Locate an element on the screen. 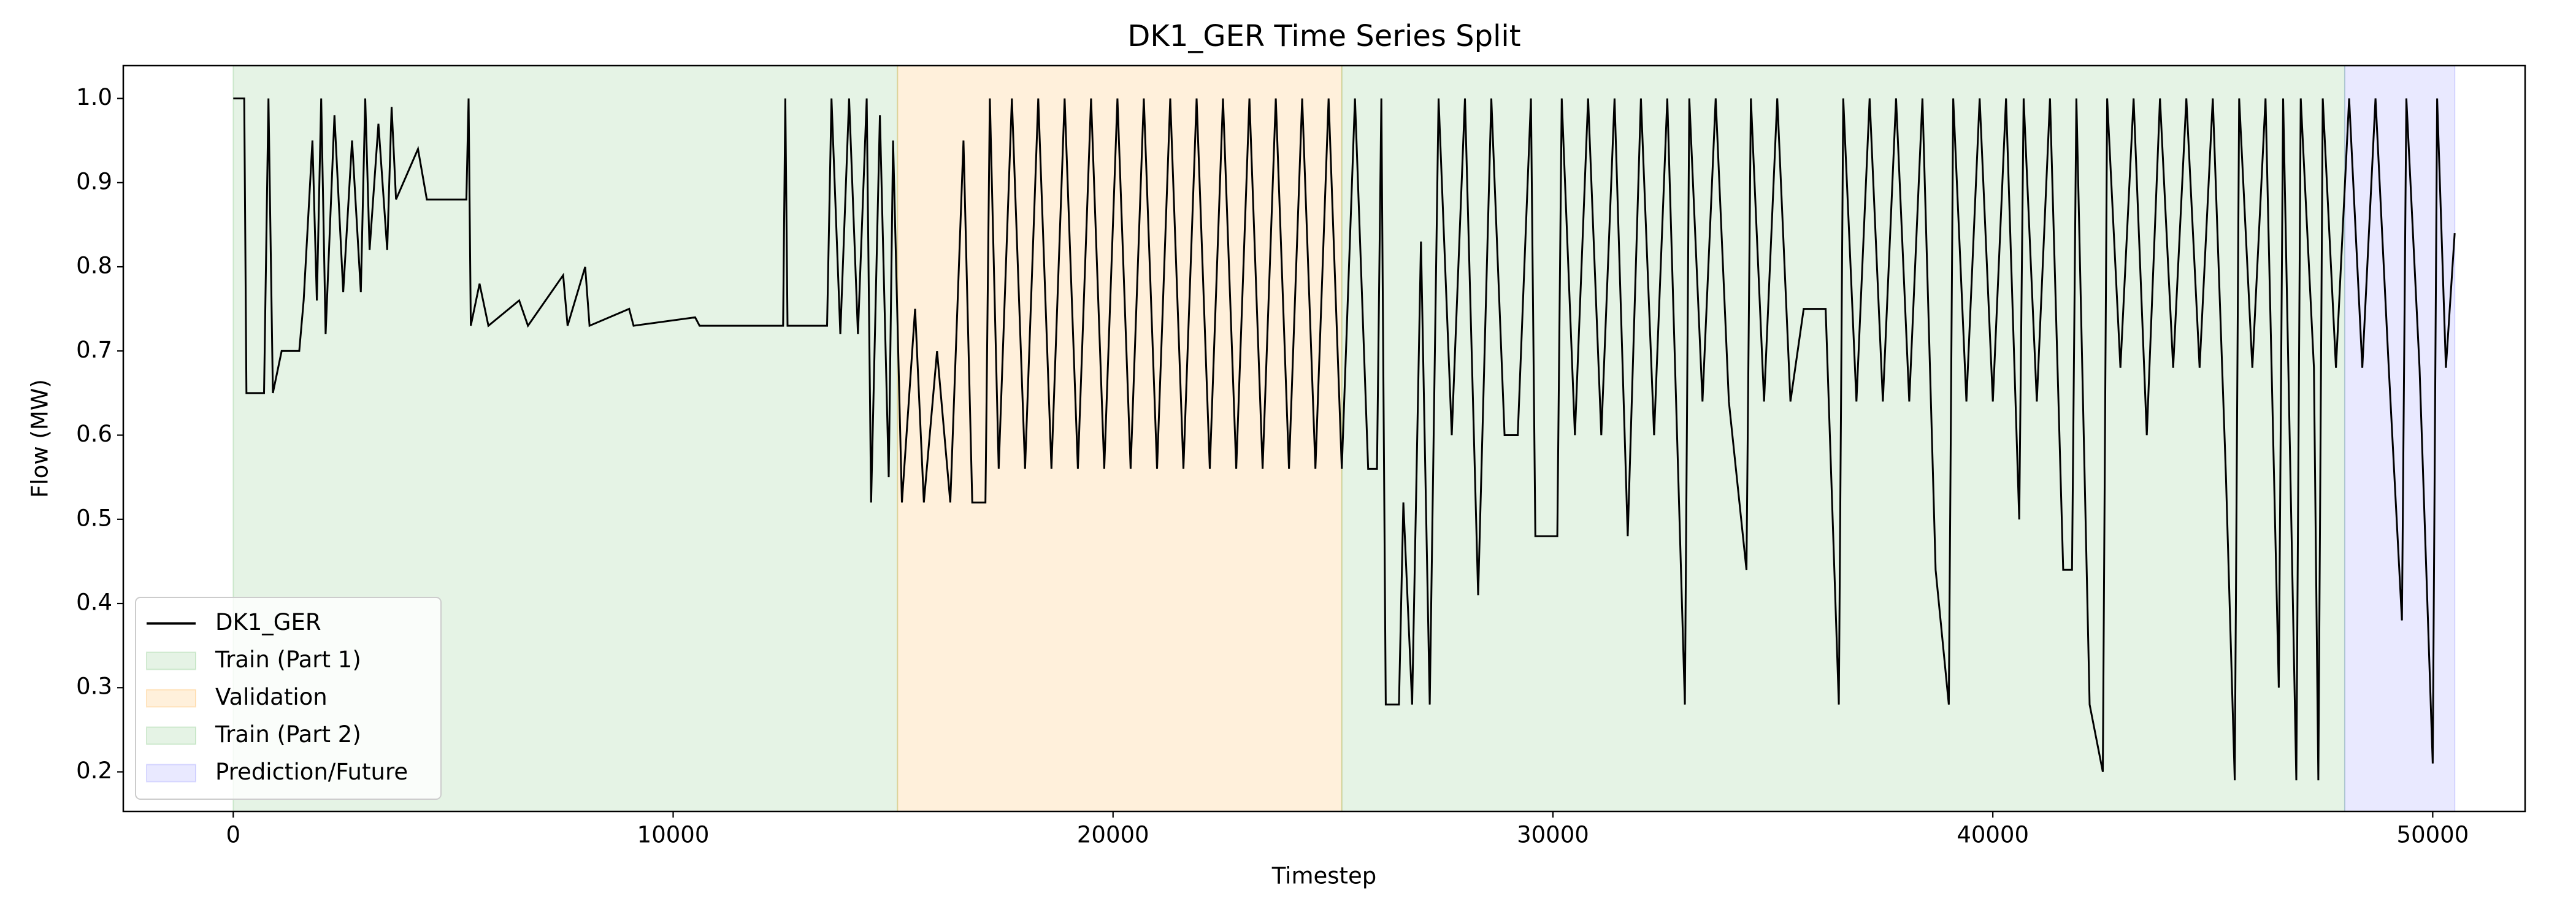  y-tick-label: 0.4 is located at coordinates (94, 602).